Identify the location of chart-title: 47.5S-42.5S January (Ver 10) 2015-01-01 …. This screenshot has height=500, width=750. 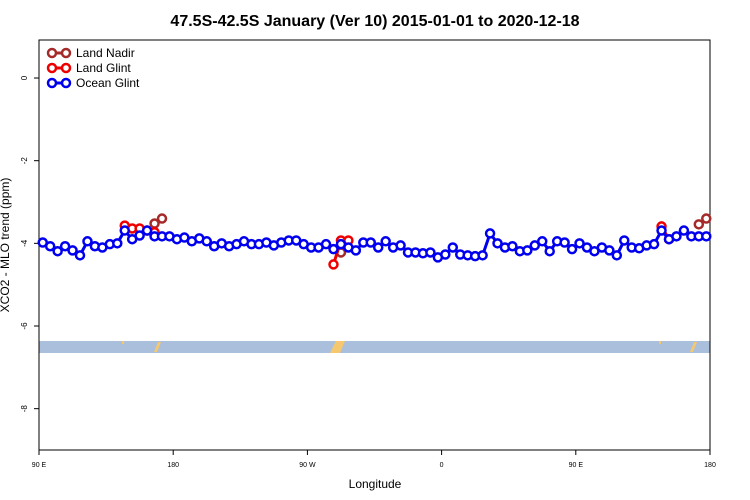
(374, 21).